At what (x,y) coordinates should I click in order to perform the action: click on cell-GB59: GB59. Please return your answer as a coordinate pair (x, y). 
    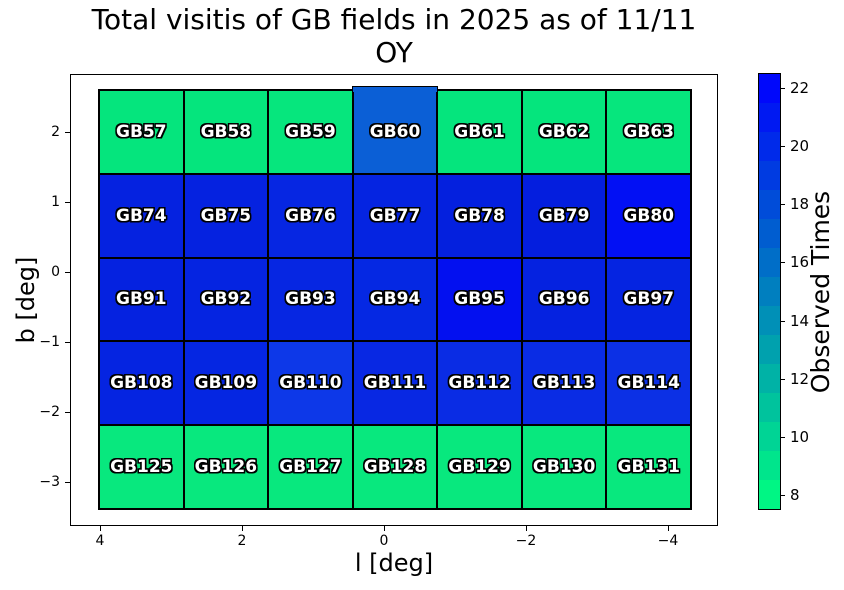
    Looking at the image, I should click on (310, 132).